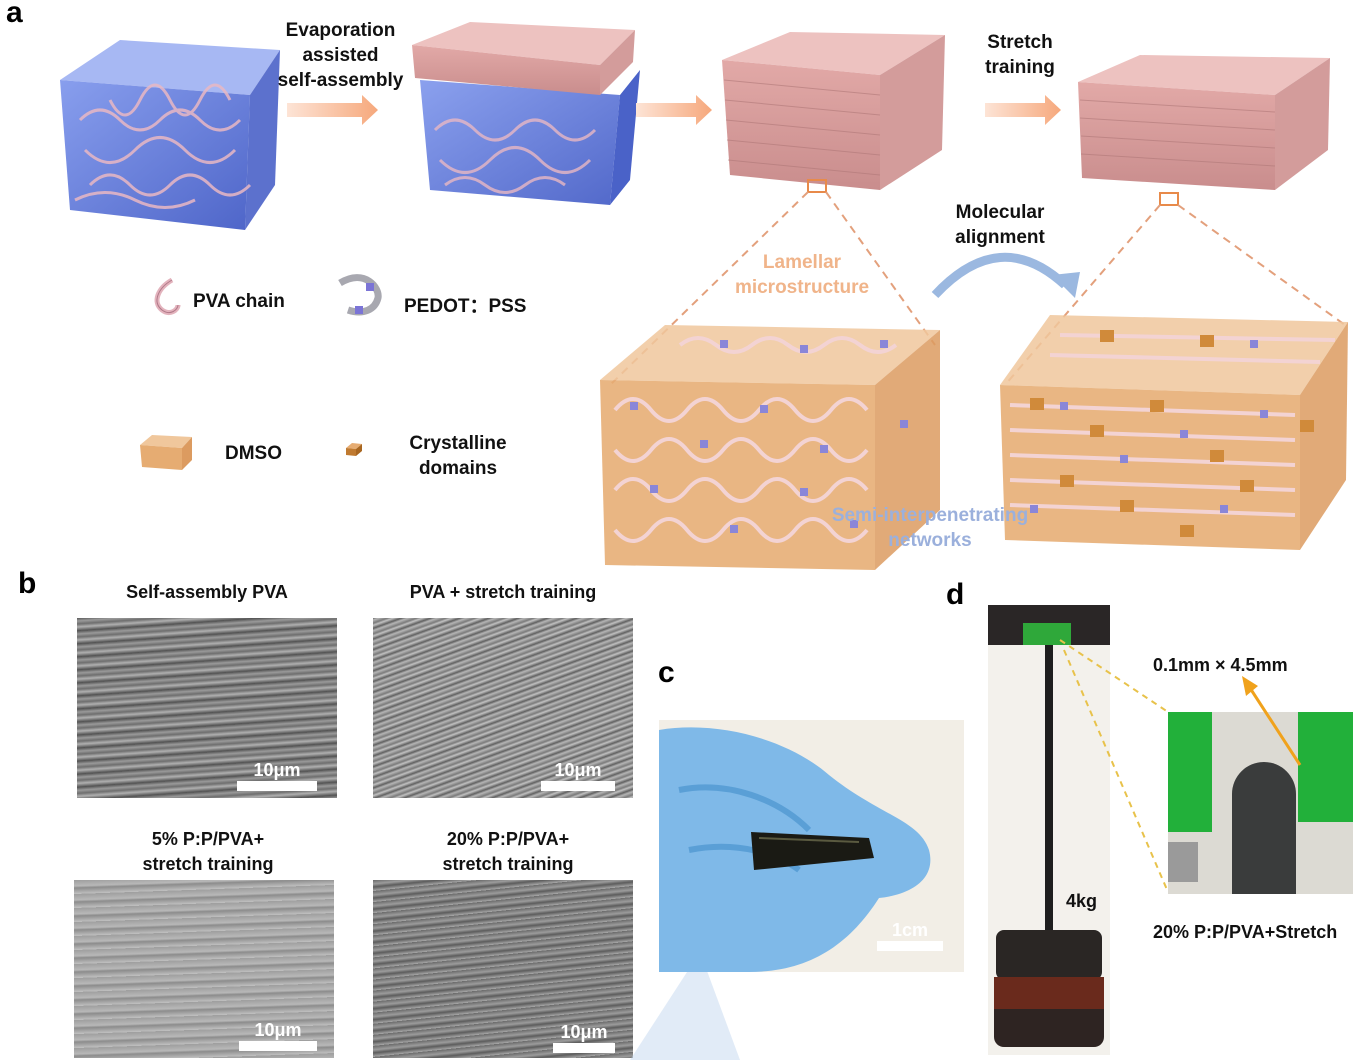  I want to click on panel-label-a: a, so click(14, 14).